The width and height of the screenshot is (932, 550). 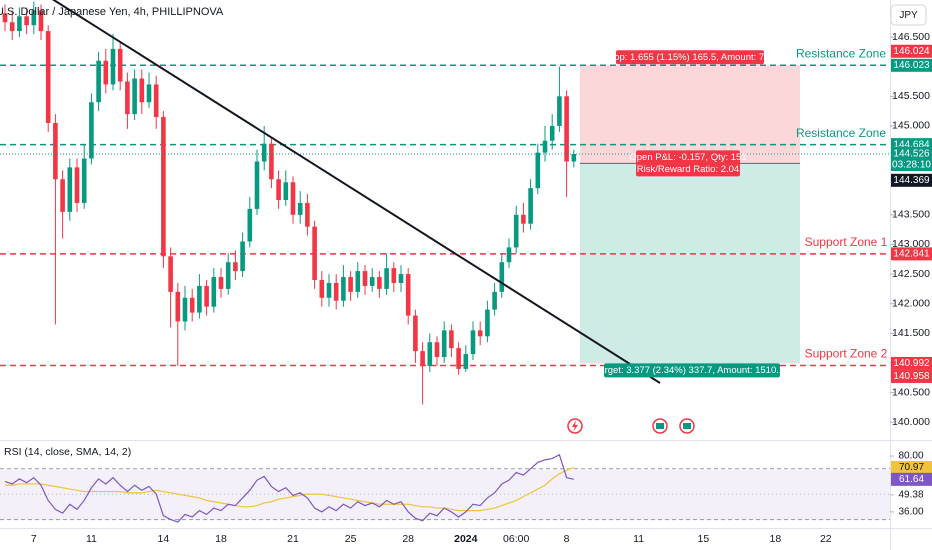 I want to click on x-tick-label: 22, so click(x=826, y=539).